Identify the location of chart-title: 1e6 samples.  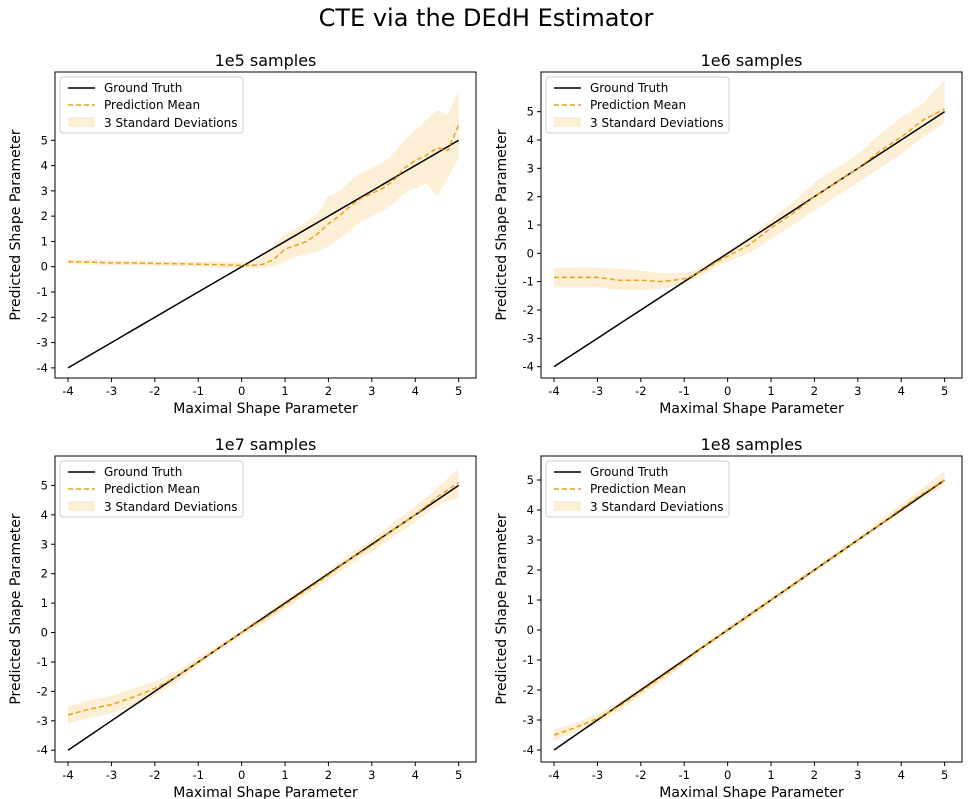
(752, 60).